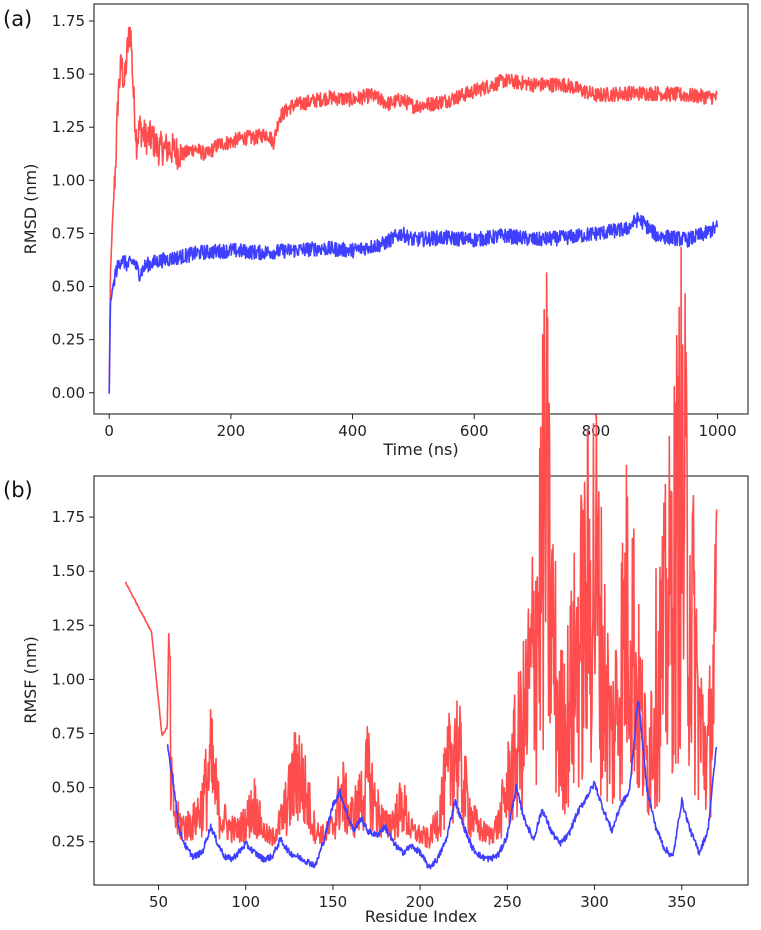  I want to click on y-tick-label: 0.00, so click(68, 393).